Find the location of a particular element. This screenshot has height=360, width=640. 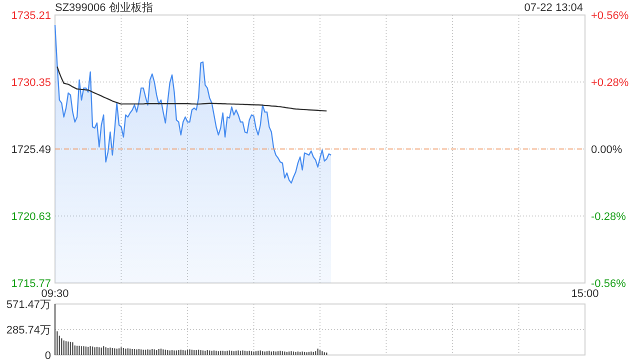

y-tick-label: 0 is located at coordinates (47, 355).